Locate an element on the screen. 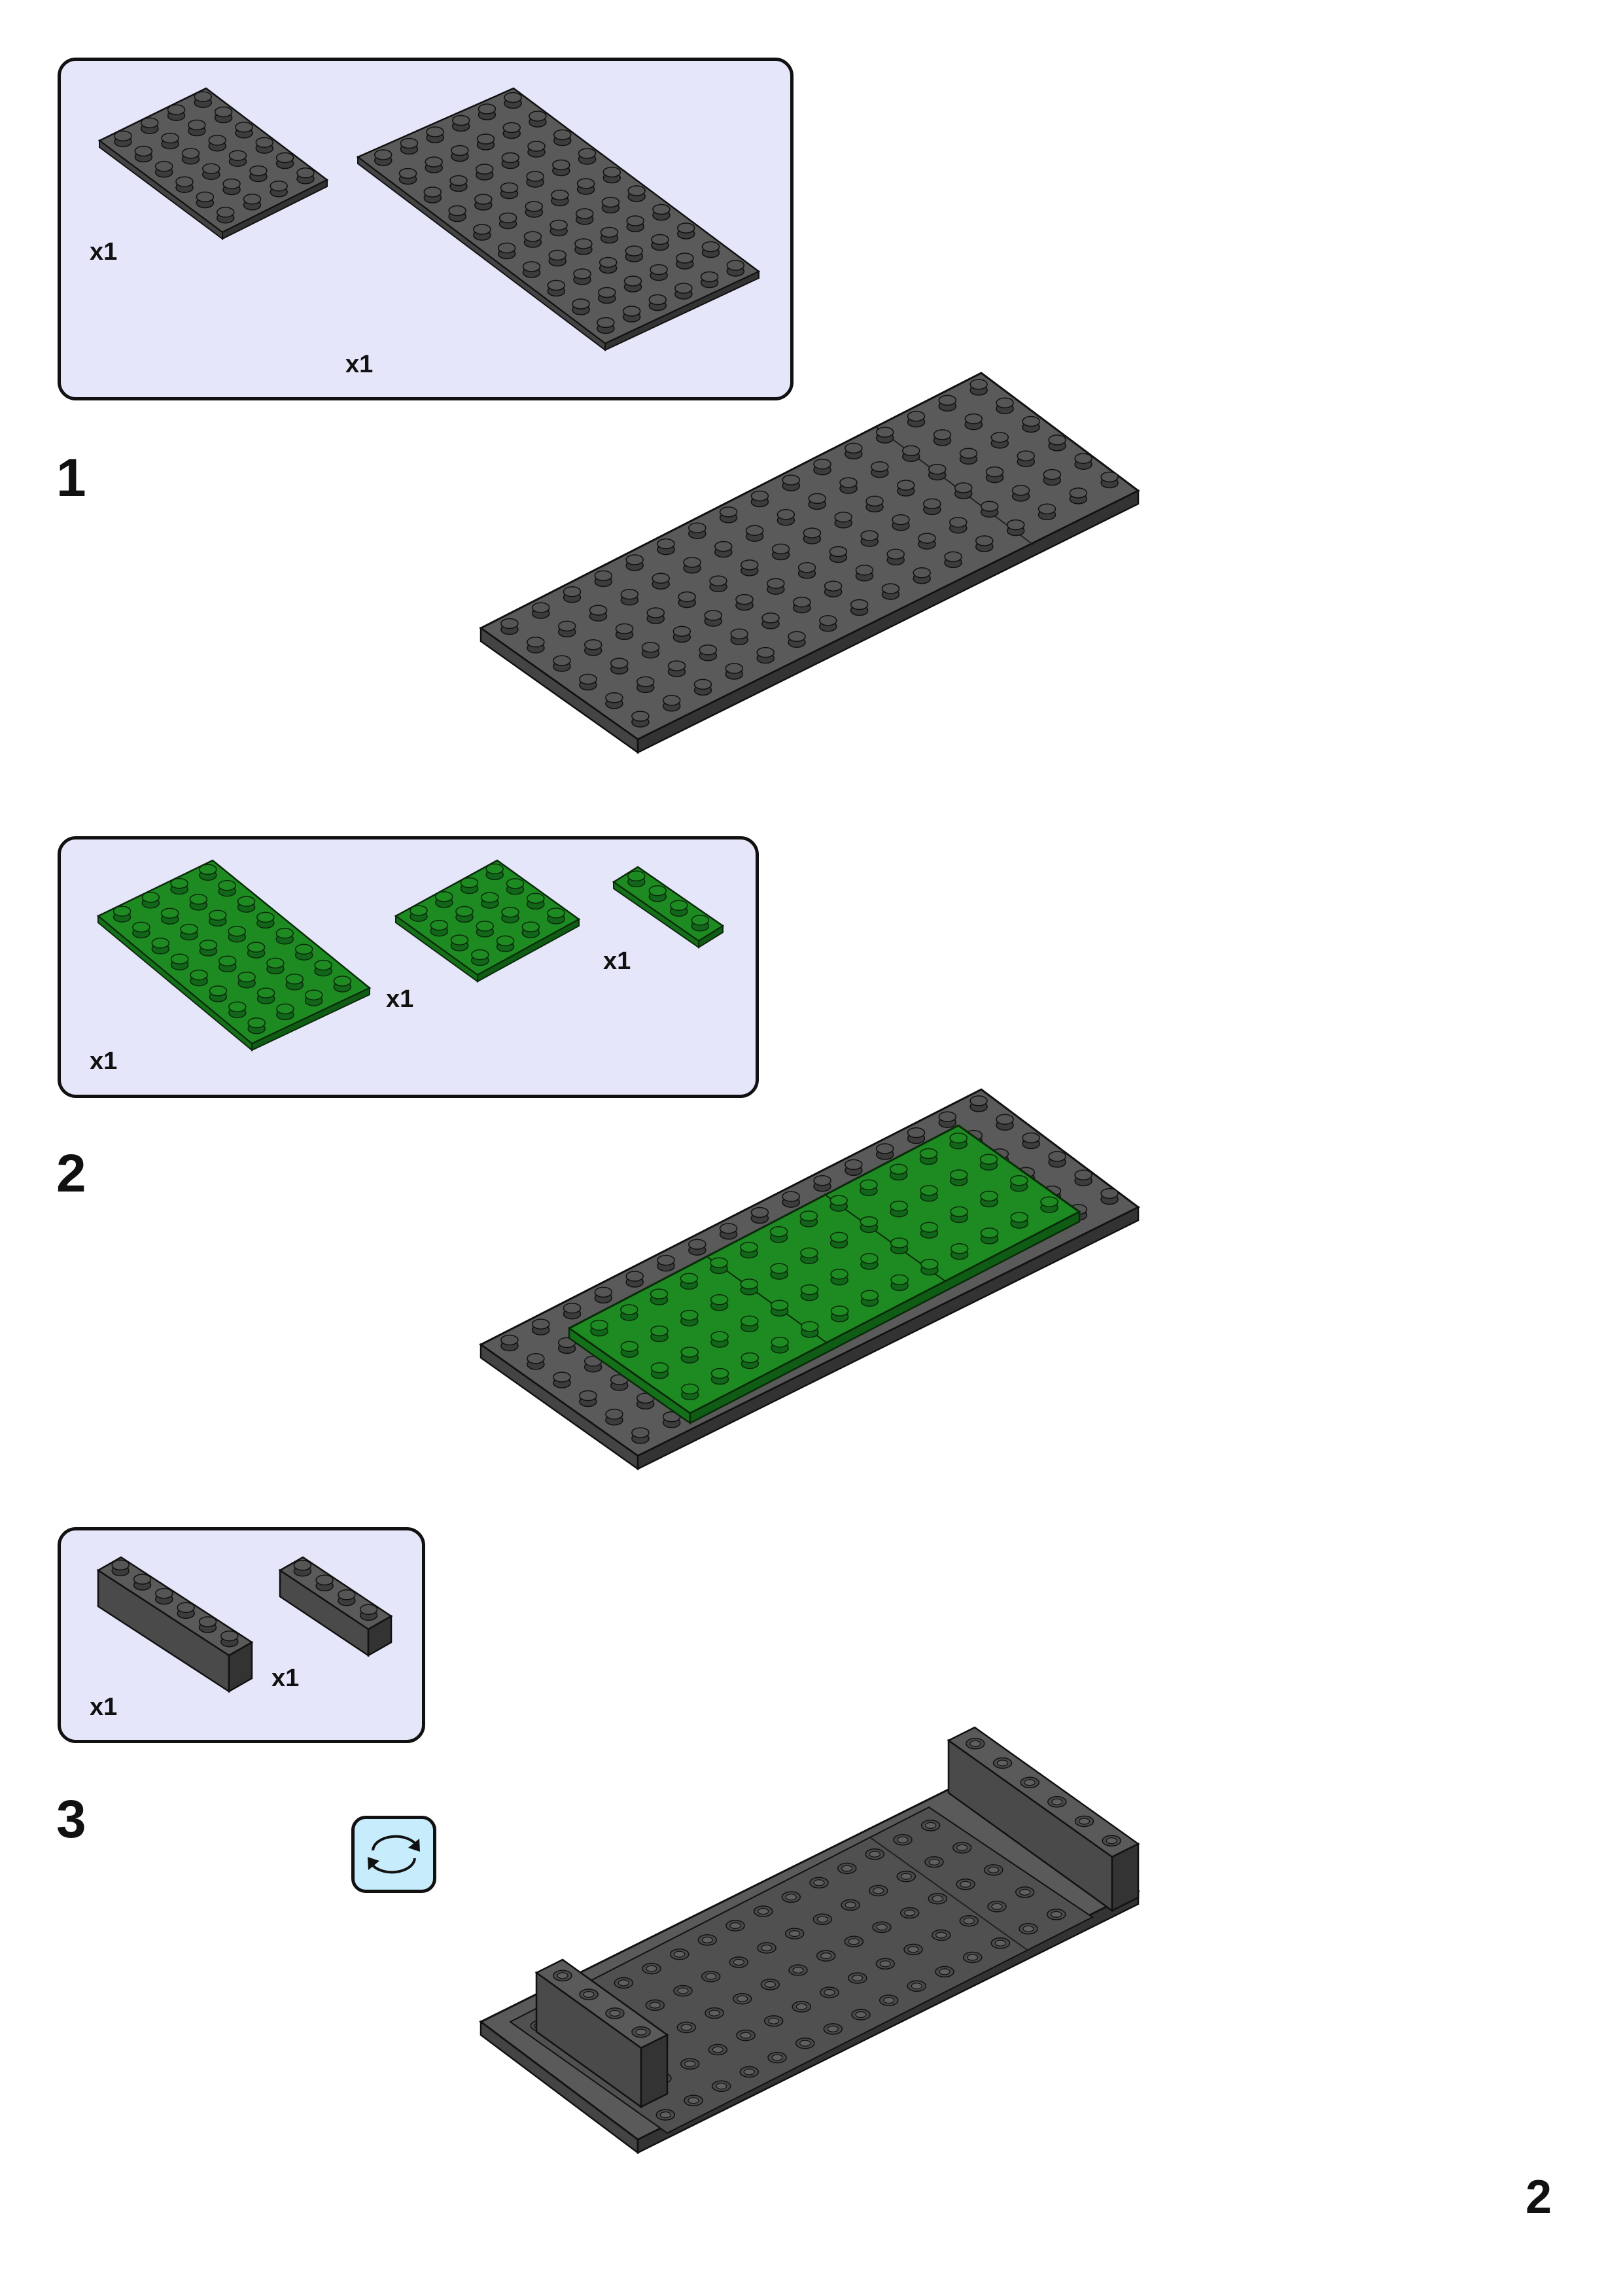 The width and height of the screenshot is (1623, 2296). brick-1x4-dark-gray is located at coordinates (336, 1607).